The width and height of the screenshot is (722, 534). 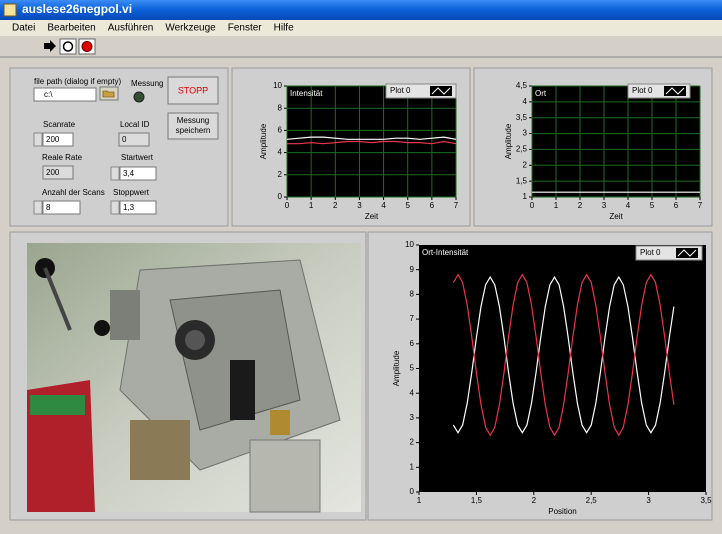 What do you see at coordinates (361, 46) in the screenshot?
I see `toolbar` at bounding box center [361, 46].